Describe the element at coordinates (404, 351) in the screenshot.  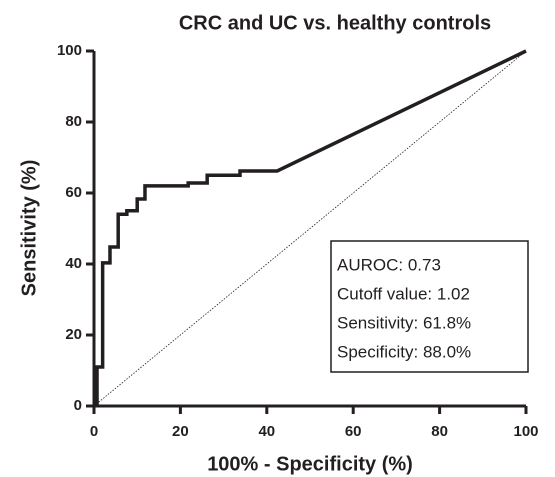
I see `annotation: Specificity: 88.0%` at that location.